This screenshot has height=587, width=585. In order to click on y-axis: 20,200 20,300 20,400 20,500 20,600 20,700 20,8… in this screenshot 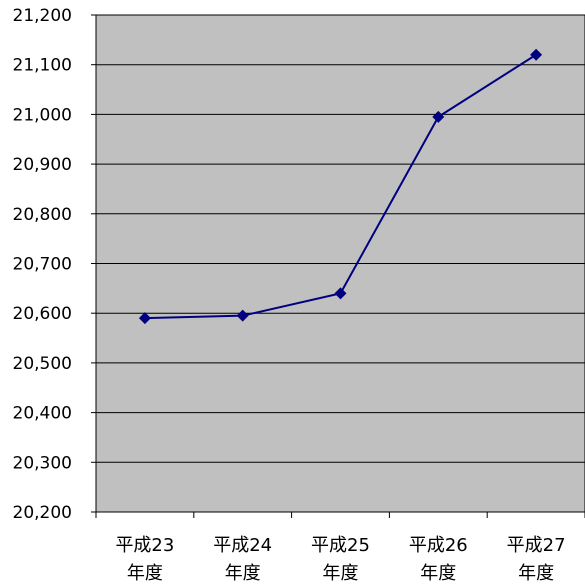, I will do `click(54, 264)`.